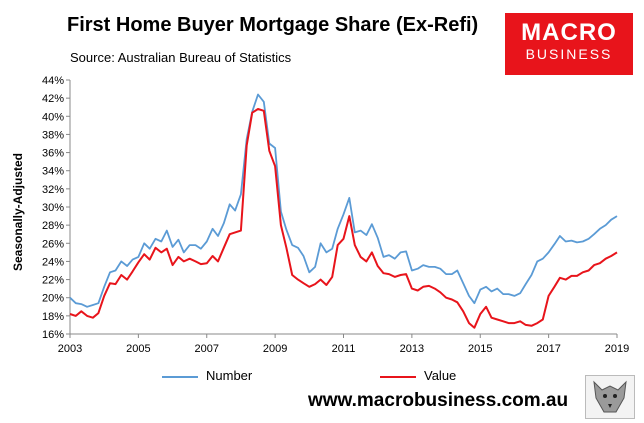 The image size is (644, 423). Describe the element at coordinates (18, 212) in the screenshot. I see `y-axis-label: Seasonally-Adjusted` at that location.